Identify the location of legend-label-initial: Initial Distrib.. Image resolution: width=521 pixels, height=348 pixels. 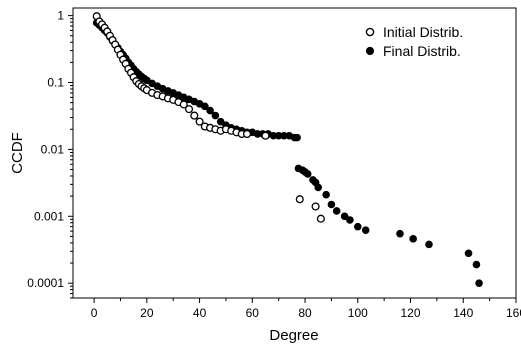
(423, 32).